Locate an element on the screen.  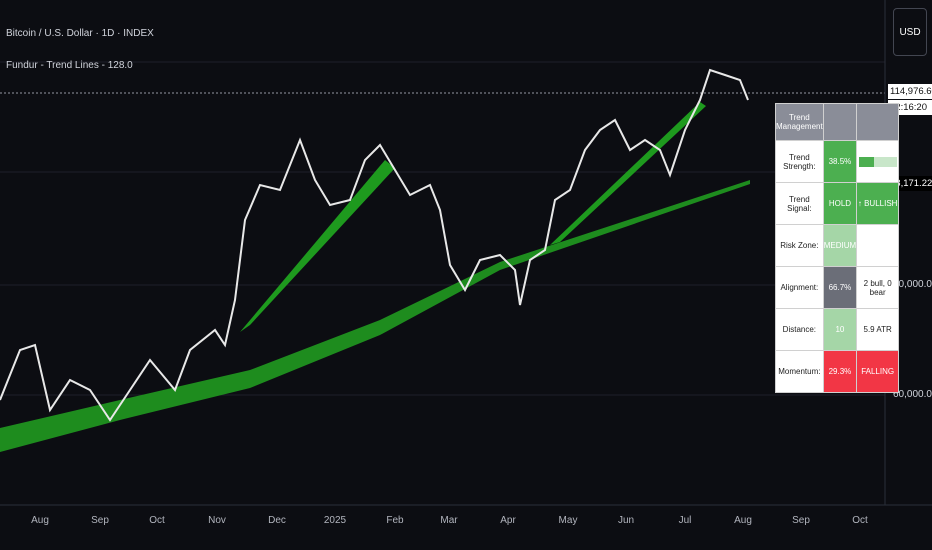
row-label: Trend Strength: is located at coordinates (799, 161).